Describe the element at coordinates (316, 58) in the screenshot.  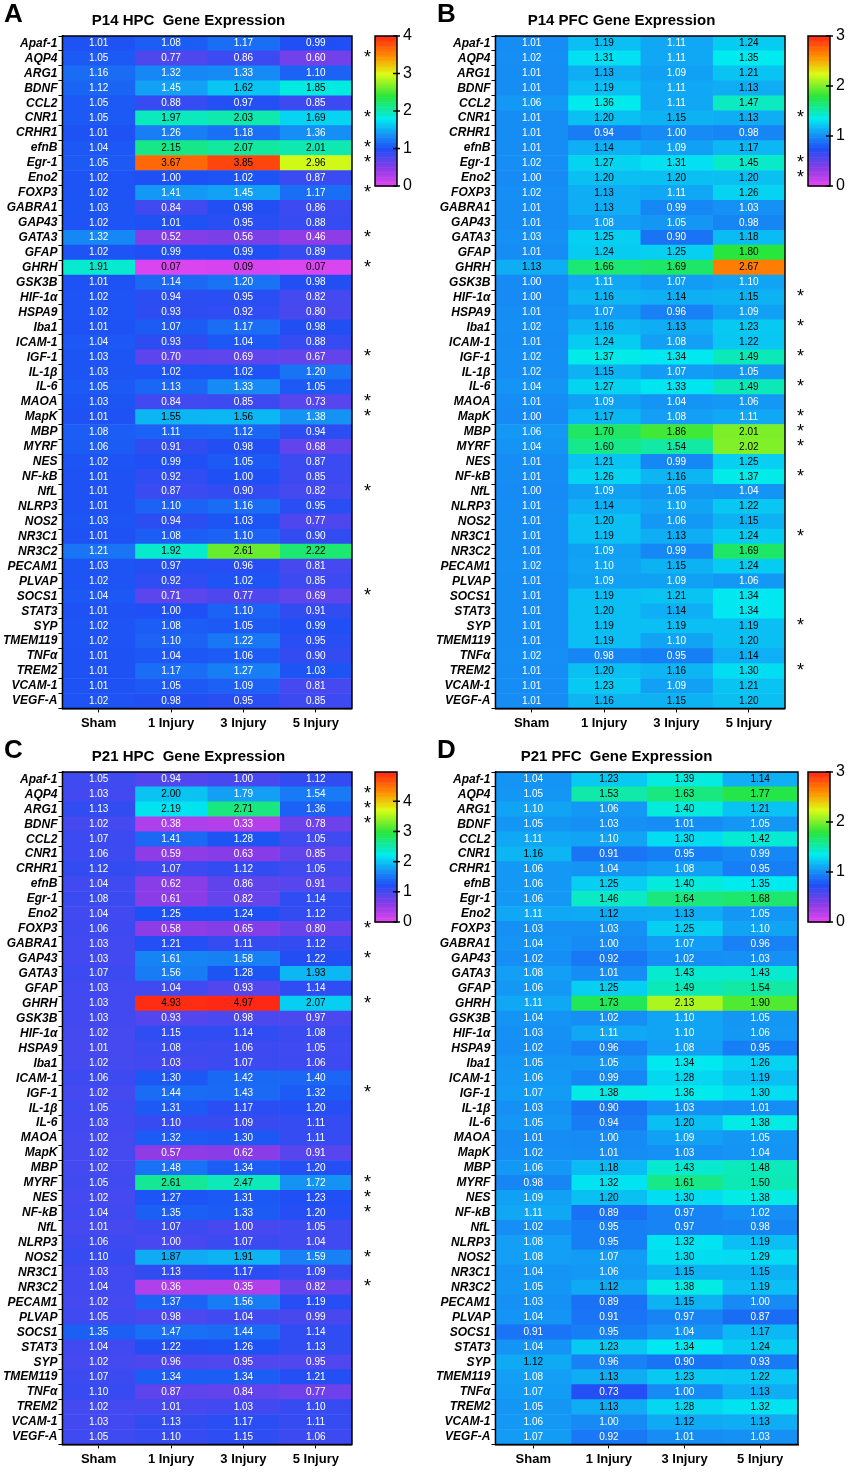
I see `data-label: 0.60` at that location.